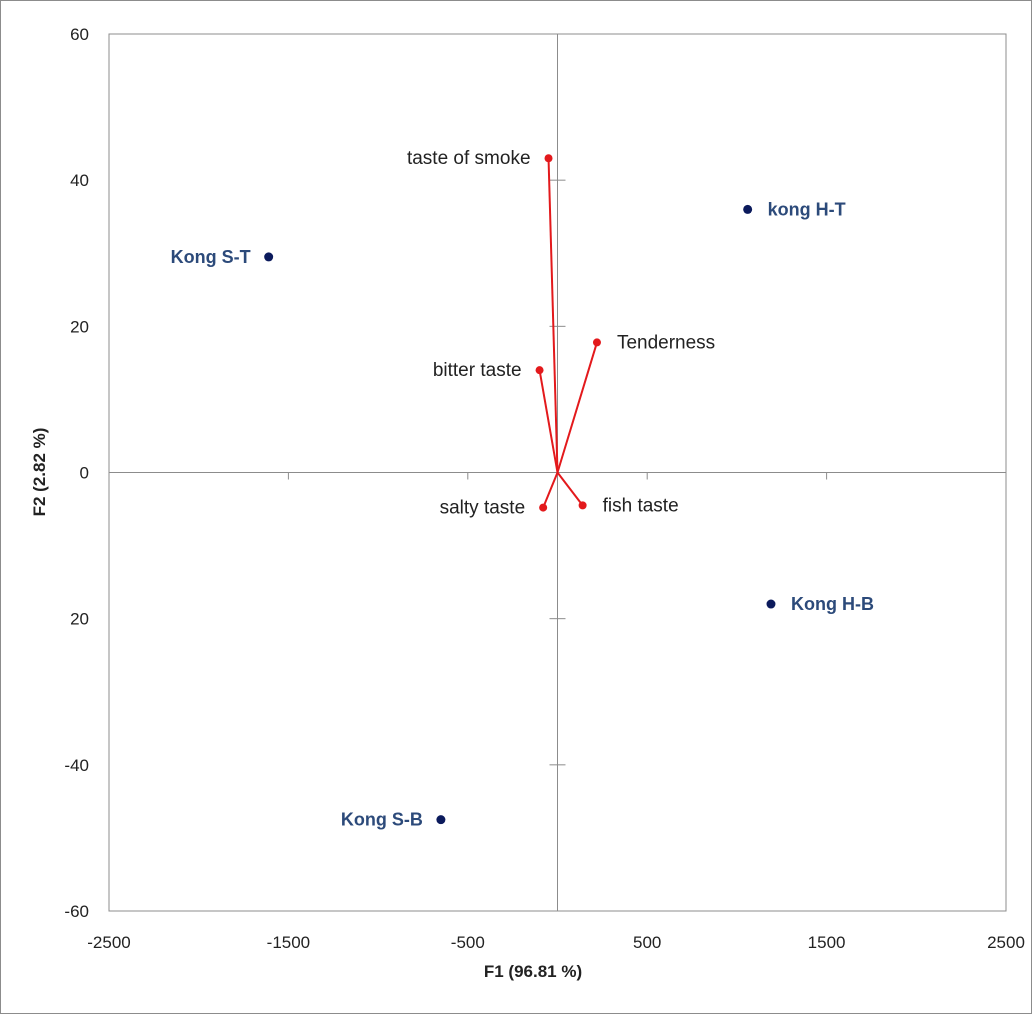 The image size is (1034, 1016). What do you see at coordinates (469, 158) in the screenshot?
I see `variable-label: taste of smoke` at bounding box center [469, 158].